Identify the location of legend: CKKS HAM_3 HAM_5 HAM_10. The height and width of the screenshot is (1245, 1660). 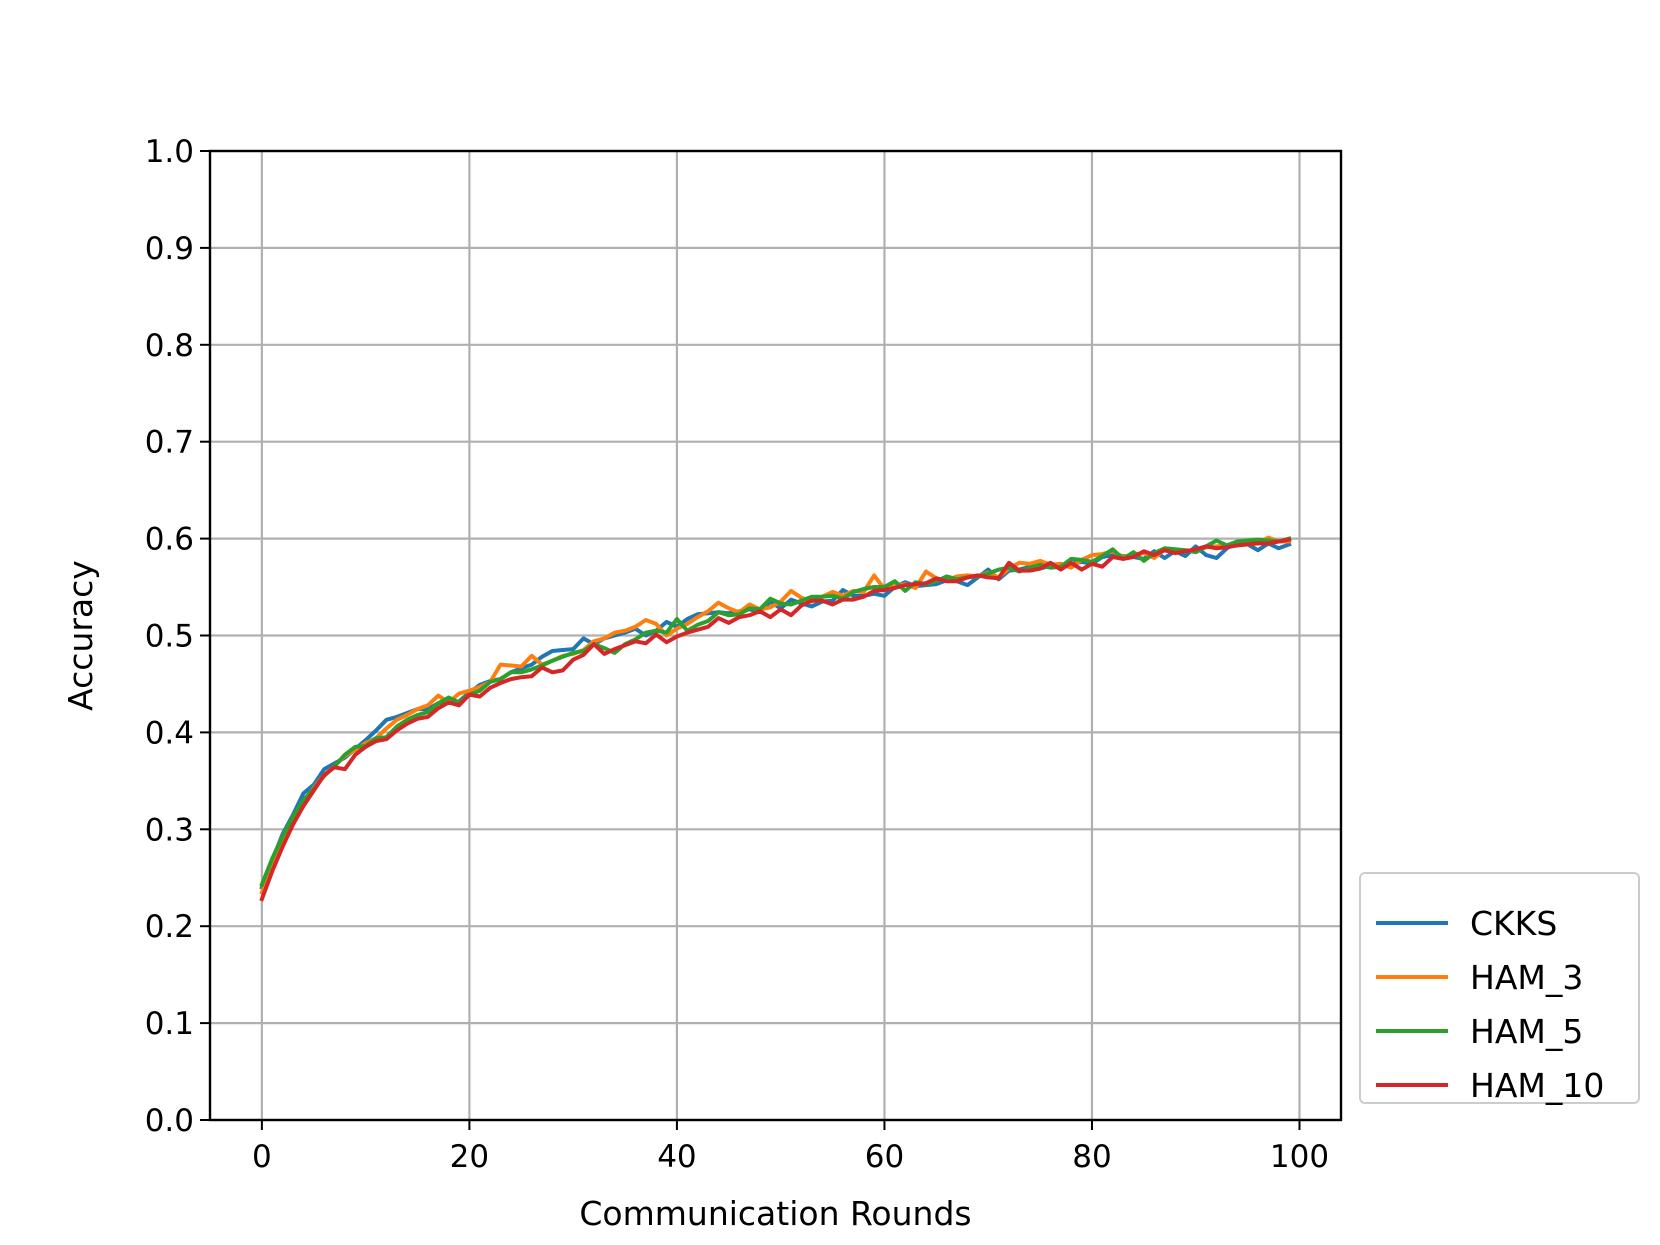
(1499, 988).